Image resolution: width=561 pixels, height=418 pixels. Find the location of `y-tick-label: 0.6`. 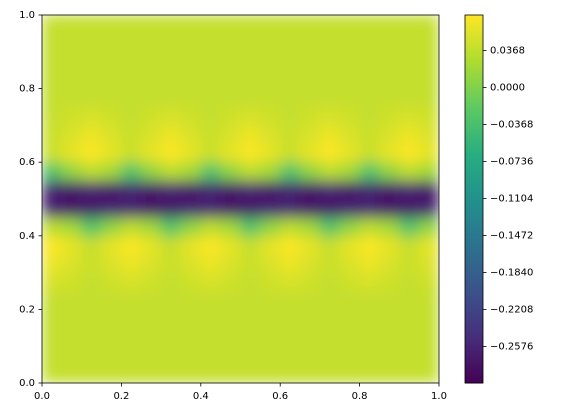

y-tick-label: 0.6 is located at coordinates (27, 162).